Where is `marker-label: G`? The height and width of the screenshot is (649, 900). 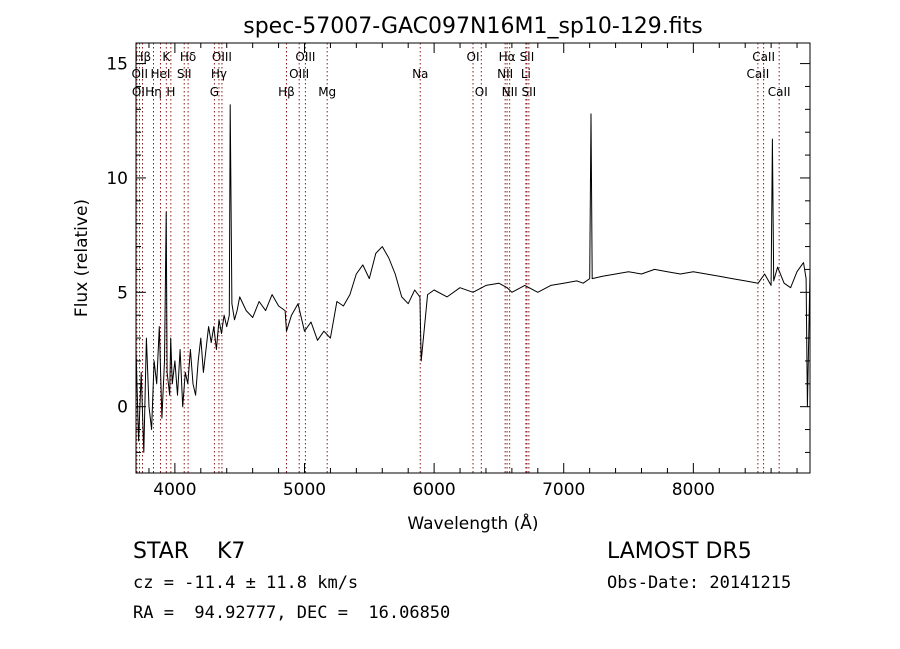 marker-label: G is located at coordinates (214, 92).